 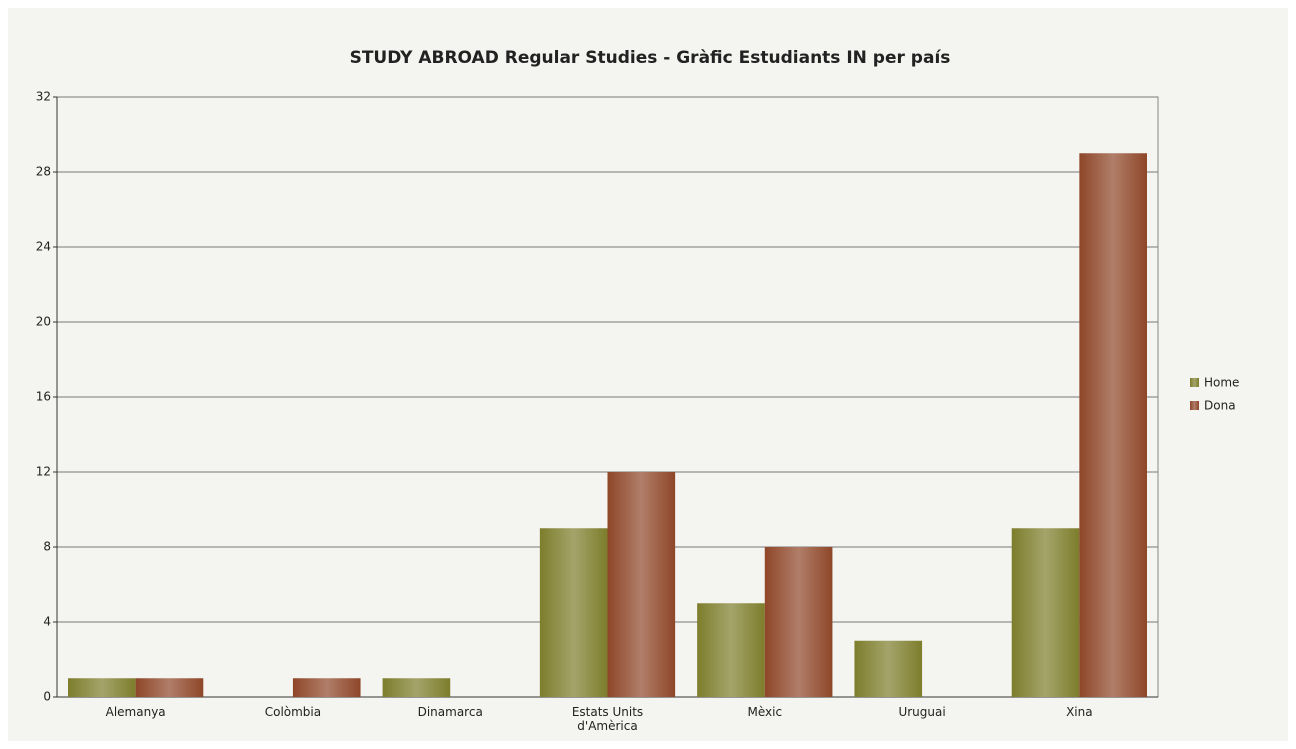 I want to click on legend-label: Home, so click(x=1221, y=383).